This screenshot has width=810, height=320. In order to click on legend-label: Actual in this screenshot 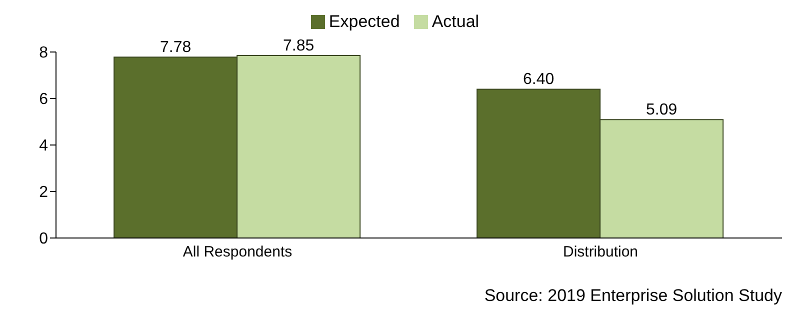, I will do `click(456, 22)`.